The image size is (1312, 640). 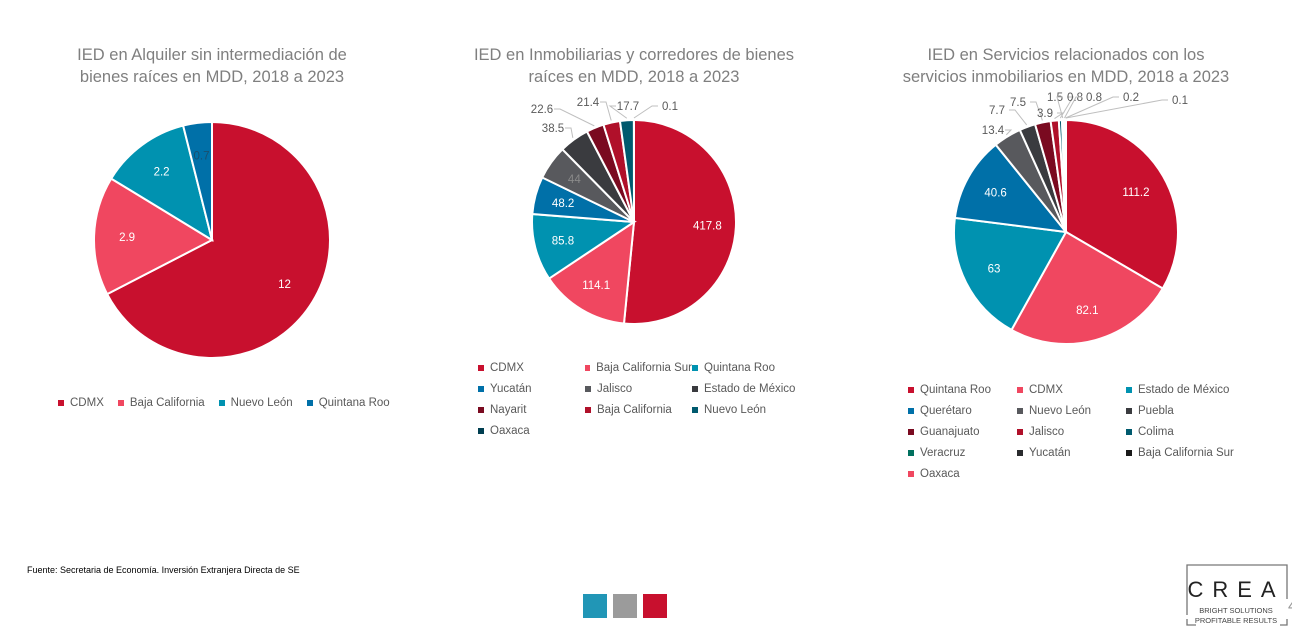 I want to click on legend-label: Estado de México, so click(x=750, y=389).